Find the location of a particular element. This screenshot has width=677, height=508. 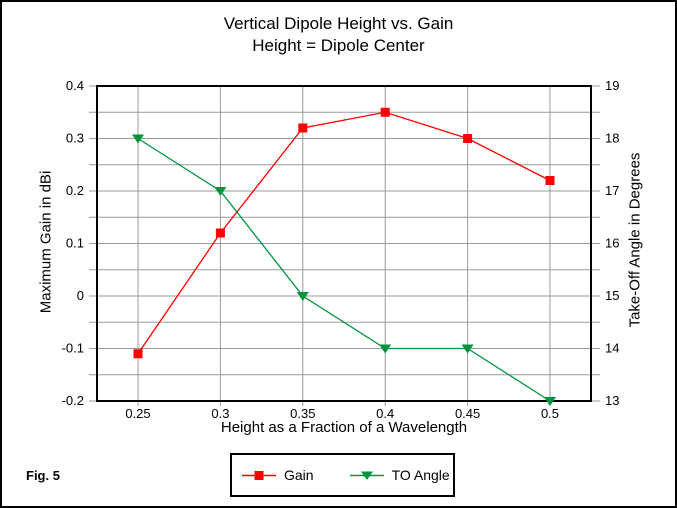

legend-label-gain: Gain is located at coordinates (299, 475).